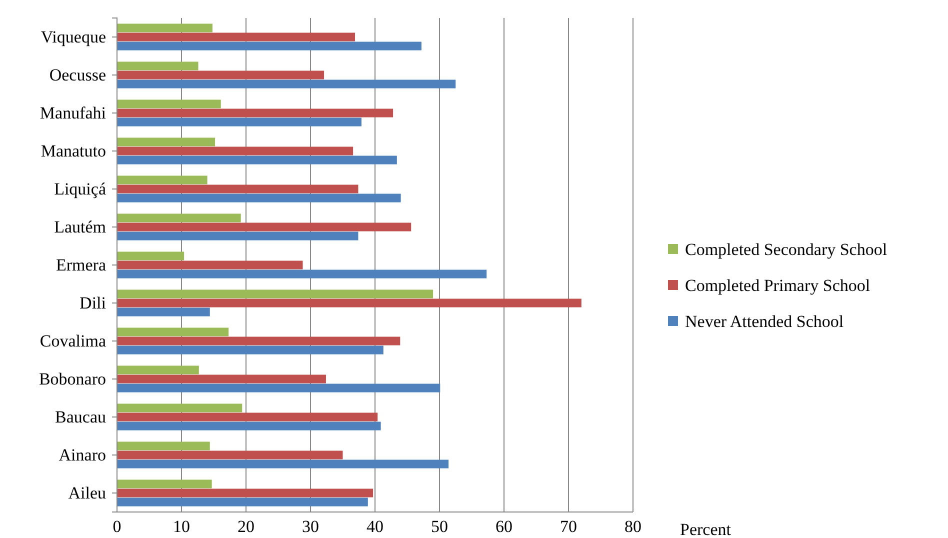  What do you see at coordinates (80, 226) in the screenshot?
I see `y-tick-label: Lautém` at bounding box center [80, 226].